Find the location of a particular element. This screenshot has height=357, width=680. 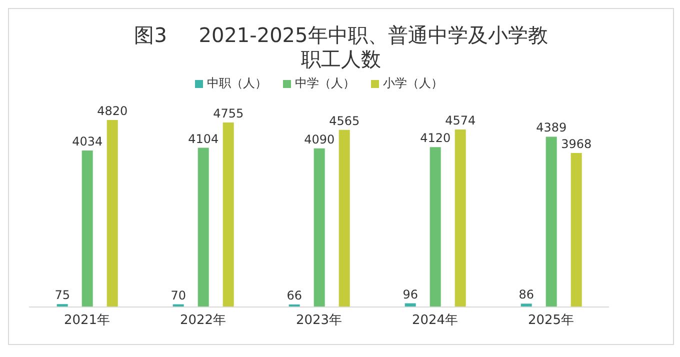

data-label: 96 is located at coordinates (410, 294).